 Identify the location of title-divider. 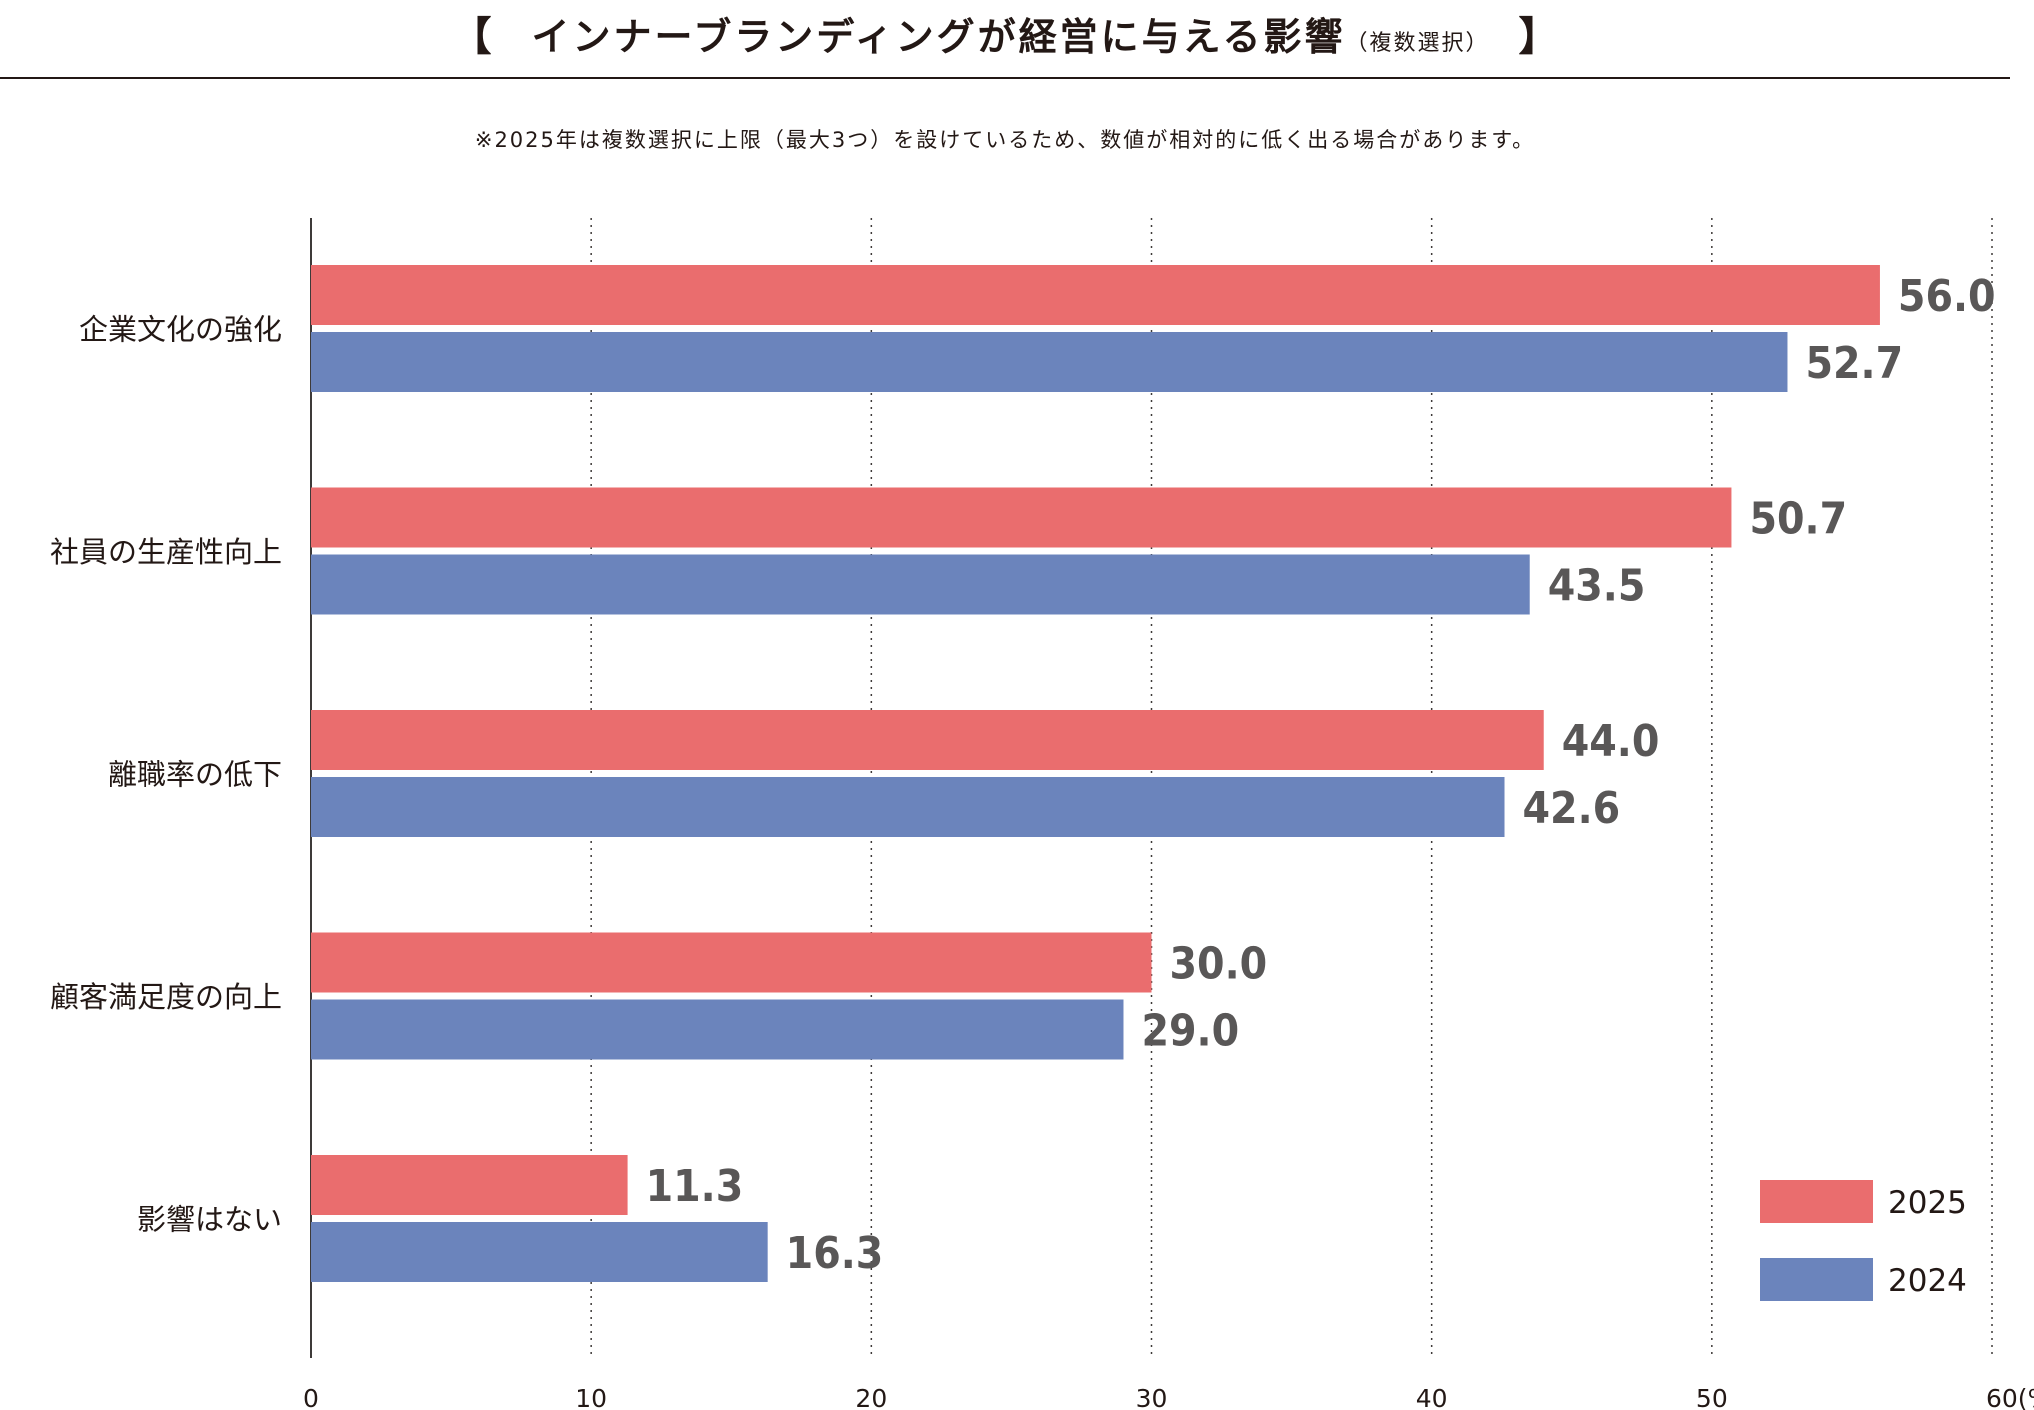
(1005, 78).